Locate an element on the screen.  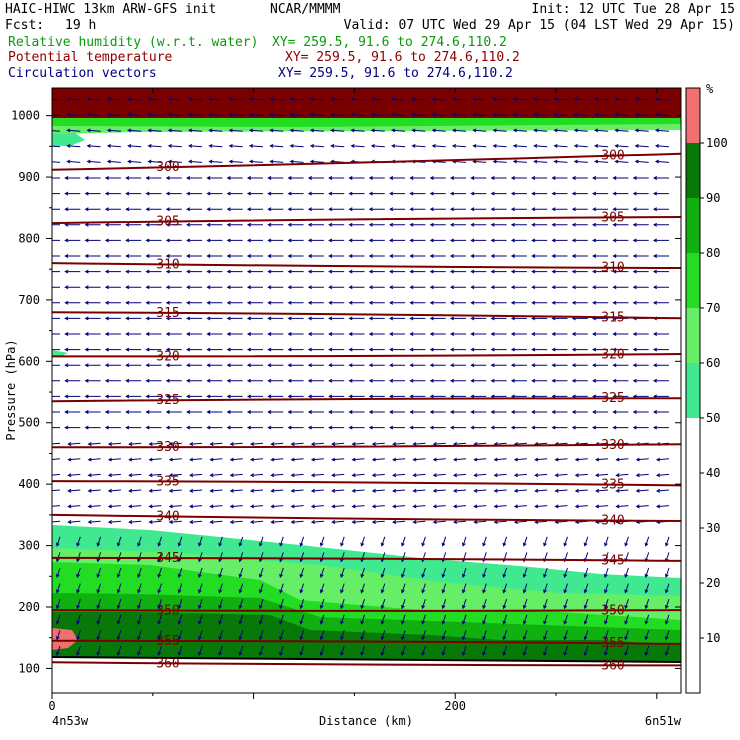
colorbar-tick-label: 70 is located at coordinates (713, 308).